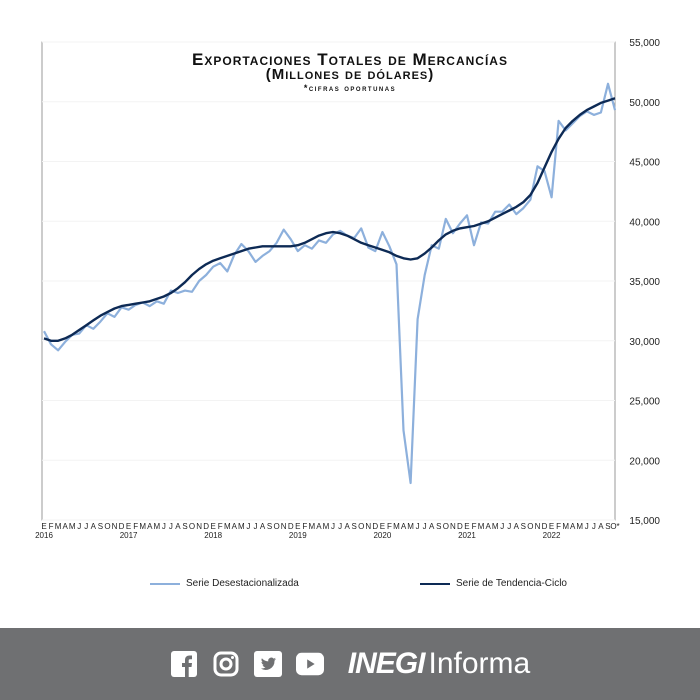  What do you see at coordinates (644, 222) in the screenshot?
I see `y-tick-label: 40,000` at bounding box center [644, 222].